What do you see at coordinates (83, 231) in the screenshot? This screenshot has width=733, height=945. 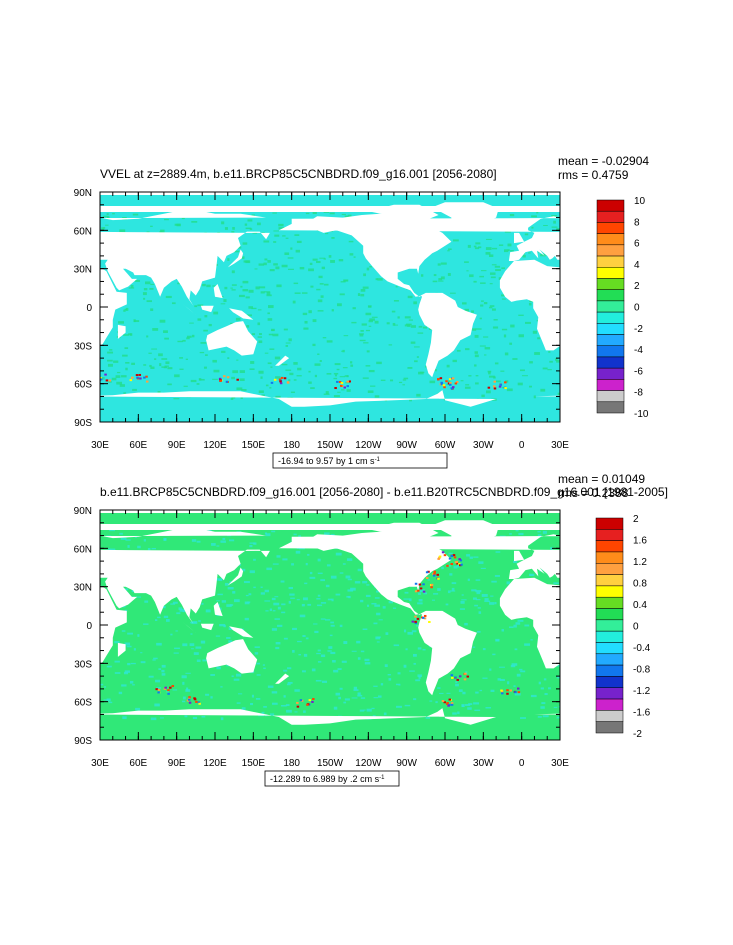 I see `lat-tick-label: 60N` at bounding box center [83, 231].